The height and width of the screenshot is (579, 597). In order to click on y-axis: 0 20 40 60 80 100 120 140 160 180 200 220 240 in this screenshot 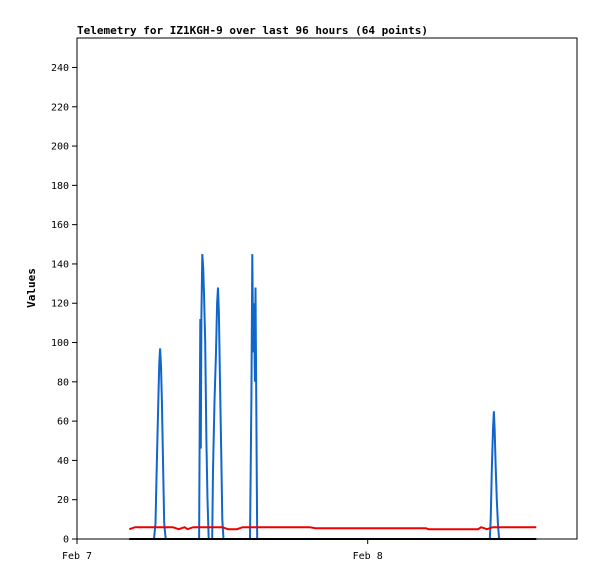, I will do `click(64, 304)`.